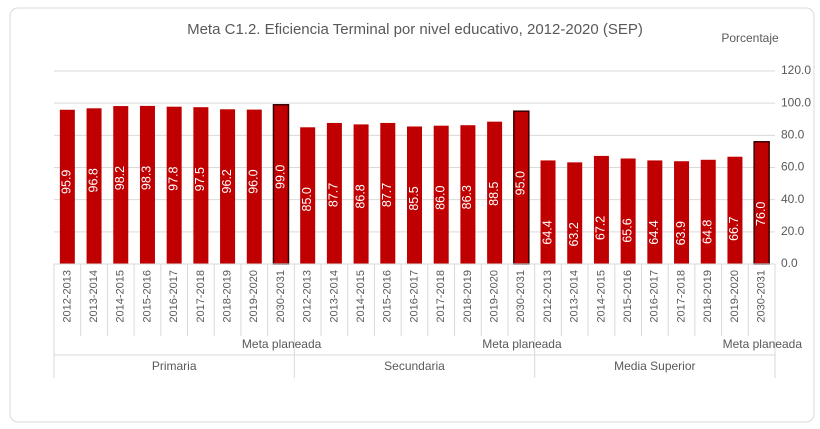 Image resolution: width=820 pixels, height=429 pixels. Describe the element at coordinates (120, 178) in the screenshot. I see `data-label: 98.2` at that location.